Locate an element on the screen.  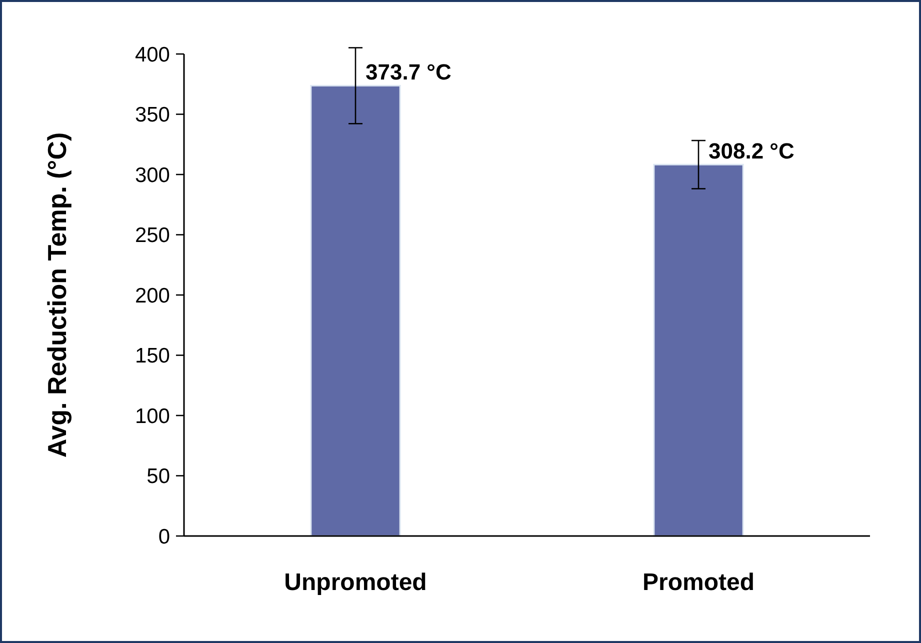
y-tick-label: 350 is located at coordinates (152, 115).